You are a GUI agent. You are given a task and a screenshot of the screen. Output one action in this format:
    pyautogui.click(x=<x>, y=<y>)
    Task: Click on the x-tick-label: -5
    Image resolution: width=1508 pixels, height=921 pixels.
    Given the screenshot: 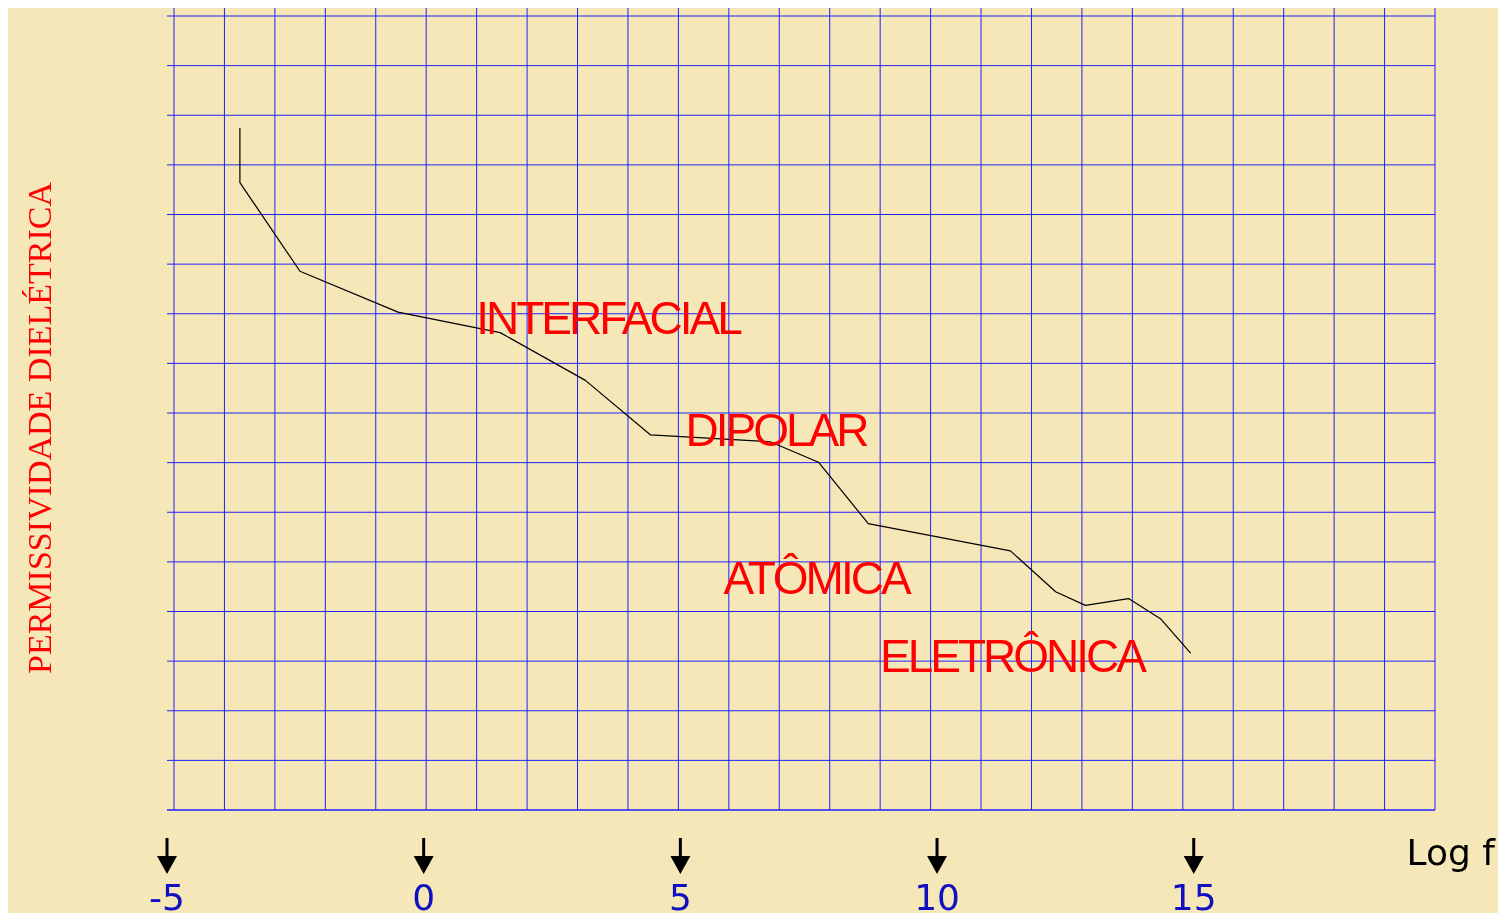 What is the action you would take?
    pyautogui.click(x=167, y=897)
    